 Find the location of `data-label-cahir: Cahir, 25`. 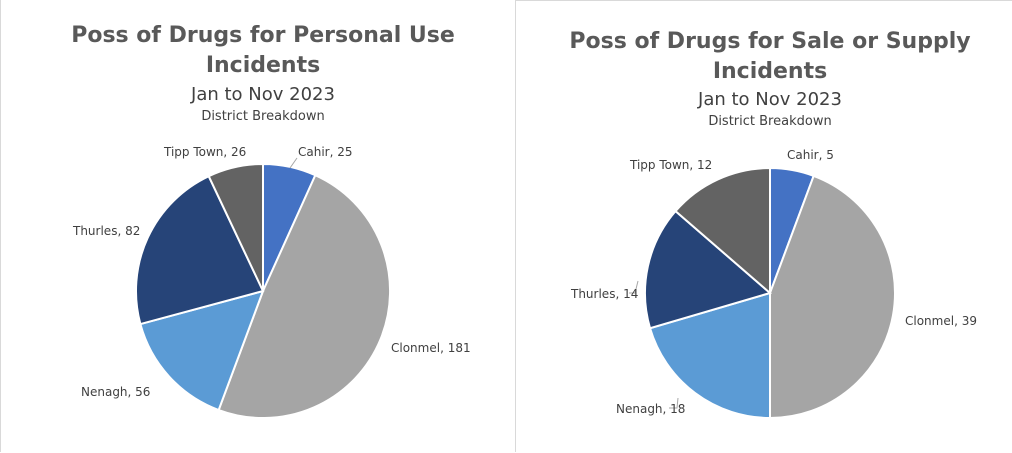

data-label-cahir: Cahir, 25 is located at coordinates (325, 152).